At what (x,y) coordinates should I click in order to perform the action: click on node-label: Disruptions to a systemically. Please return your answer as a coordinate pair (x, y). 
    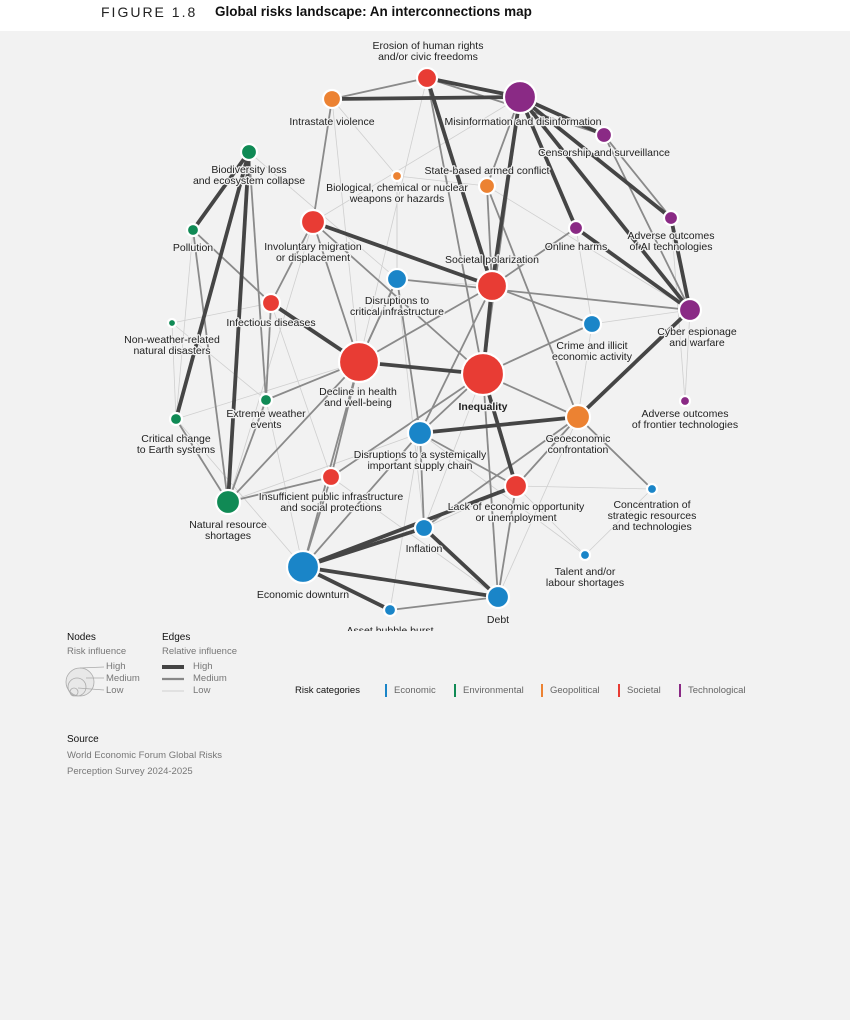
    Looking at the image, I should click on (420, 455).